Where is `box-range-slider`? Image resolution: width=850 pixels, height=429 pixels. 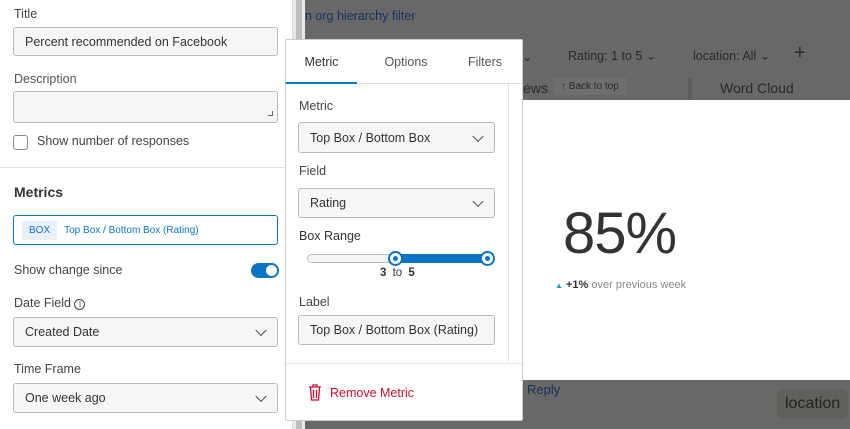 box-range-slider is located at coordinates (401, 258).